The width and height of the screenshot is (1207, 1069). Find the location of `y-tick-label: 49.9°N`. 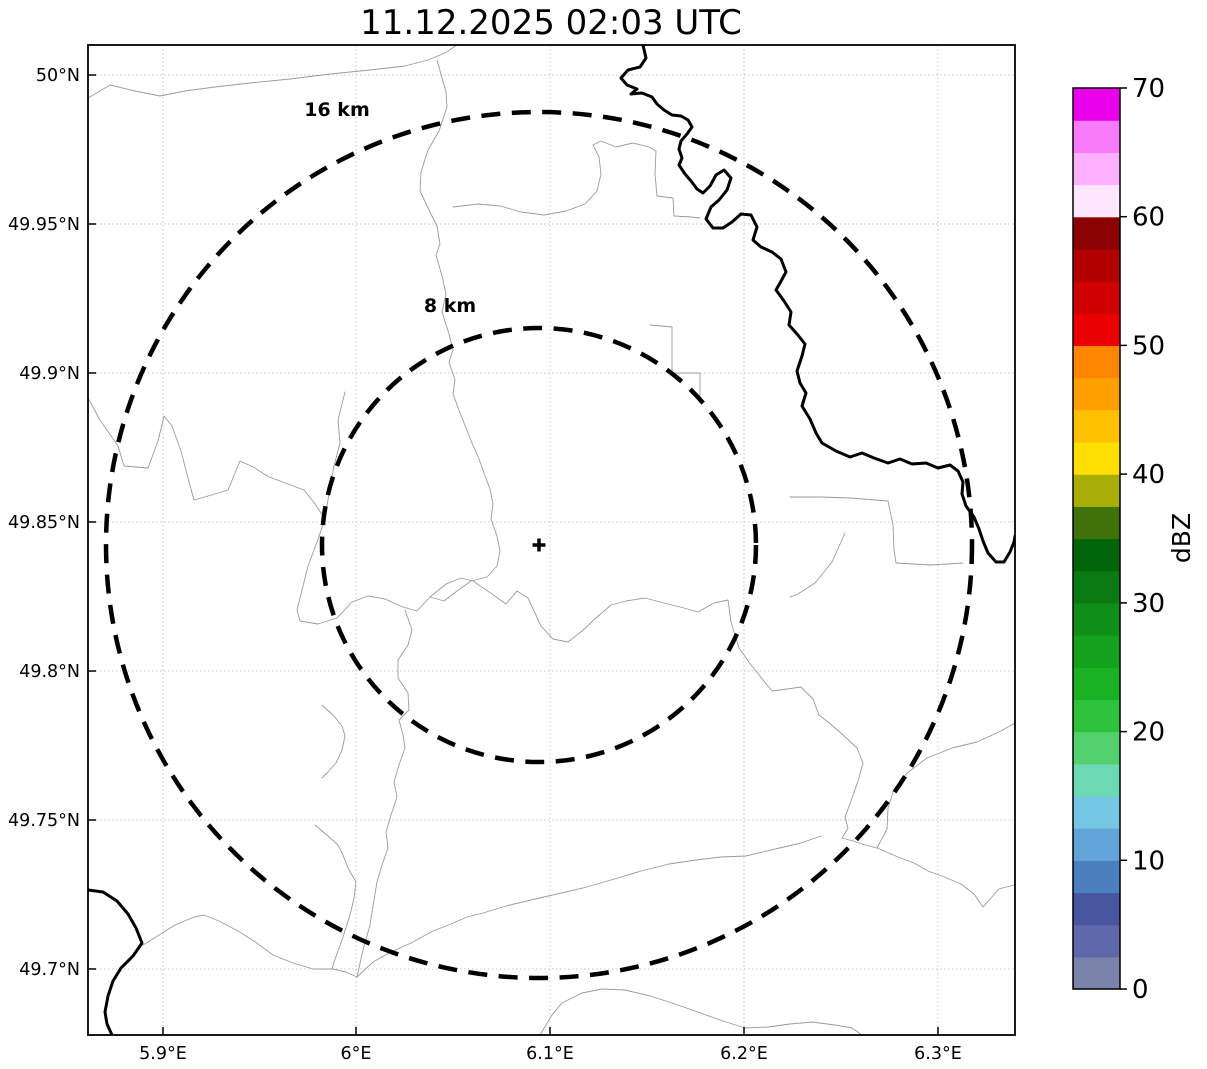

y-tick-label: 49.9°N is located at coordinates (49, 374).